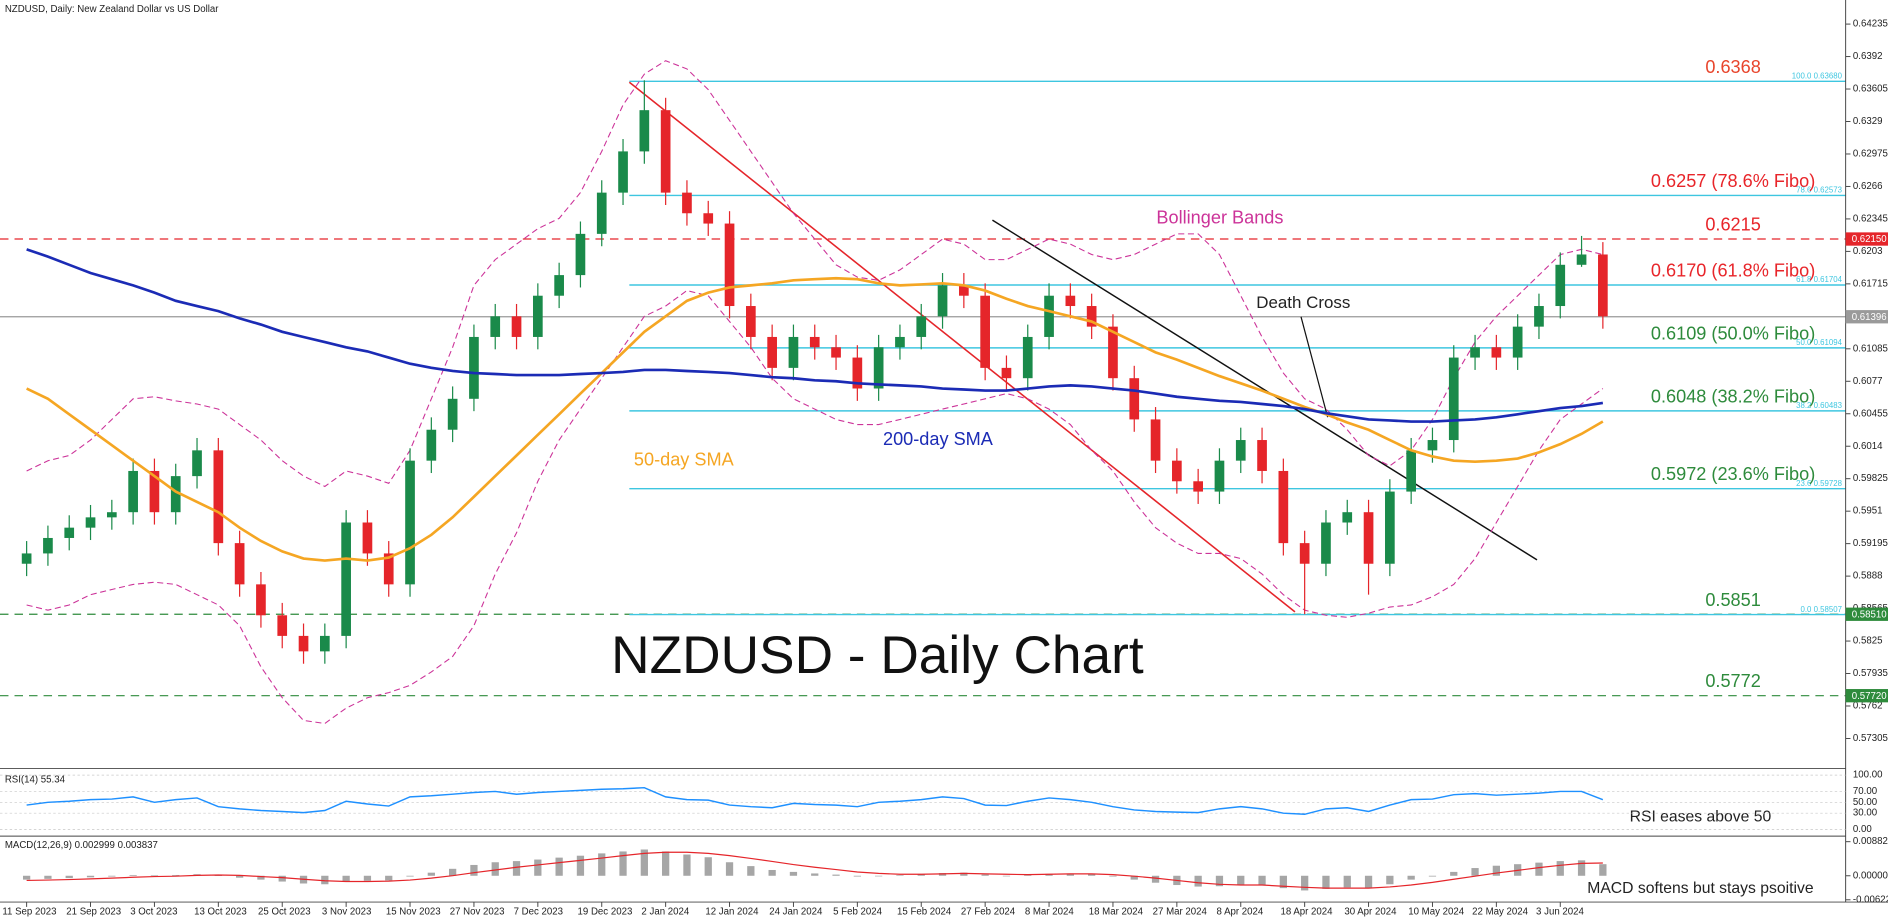  What do you see at coordinates (1870, 738) in the screenshot?
I see `y-tick-label: 0.57305` at bounding box center [1870, 738].